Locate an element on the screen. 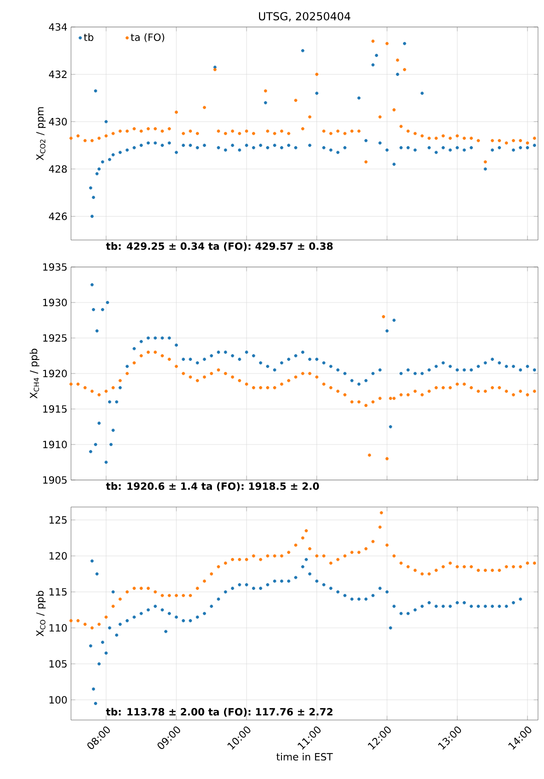 Image resolution: width=544 pixels, height=779 pixels. y-axis-title: X$_{CO2}$ / ppm is located at coordinates (41, 133).